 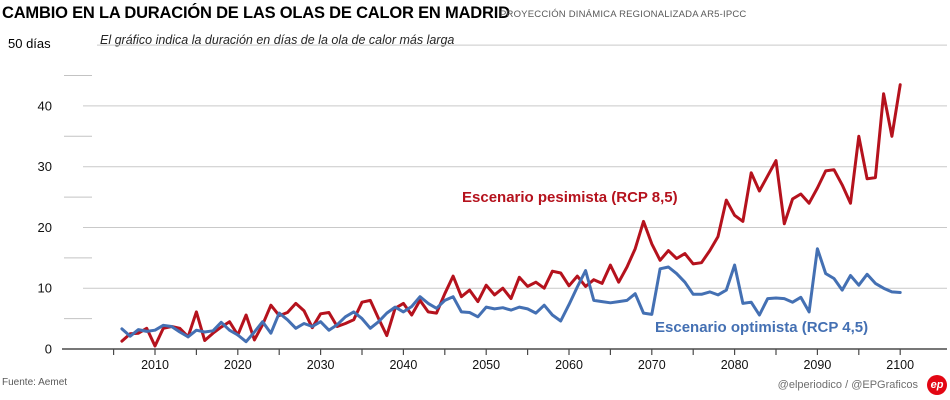 What do you see at coordinates (45, 227) in the screenshot?
I see `y-axis-label-20: 20` at bounding box center [45, 227].